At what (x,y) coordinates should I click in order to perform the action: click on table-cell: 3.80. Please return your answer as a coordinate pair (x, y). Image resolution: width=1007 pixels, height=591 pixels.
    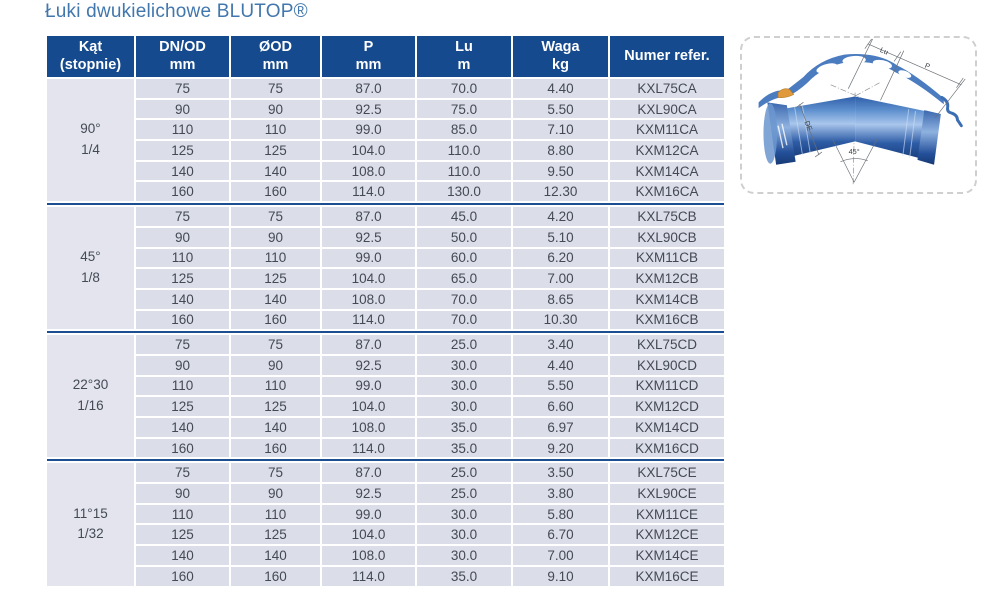
    Looking at the image, I should click on (560, 493).